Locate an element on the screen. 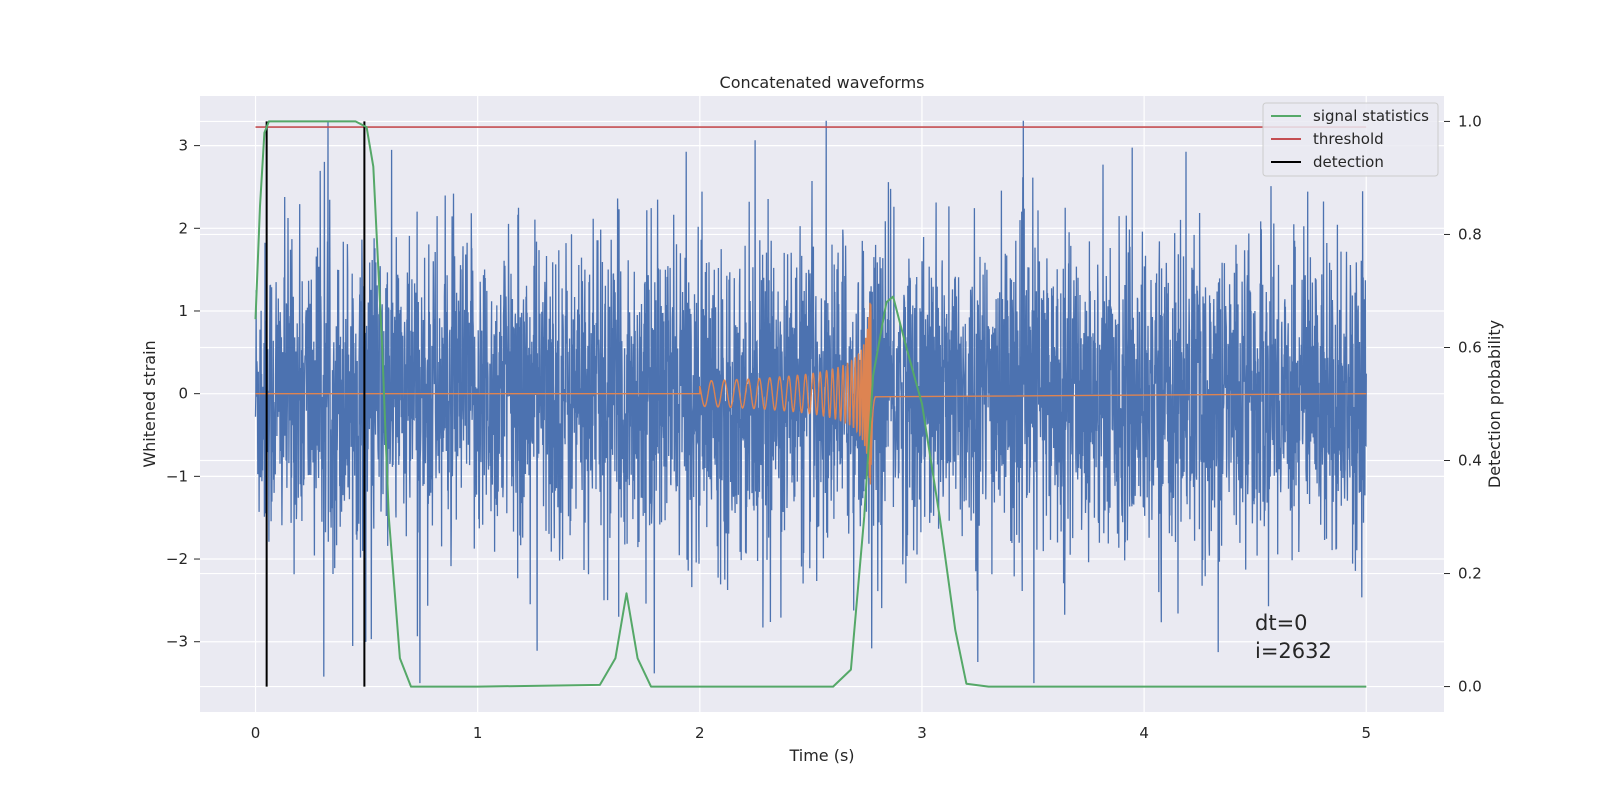 The width and height of the screenshot is (1600, 800). x-tick-label: 0 is located at coordinates (256, 733).